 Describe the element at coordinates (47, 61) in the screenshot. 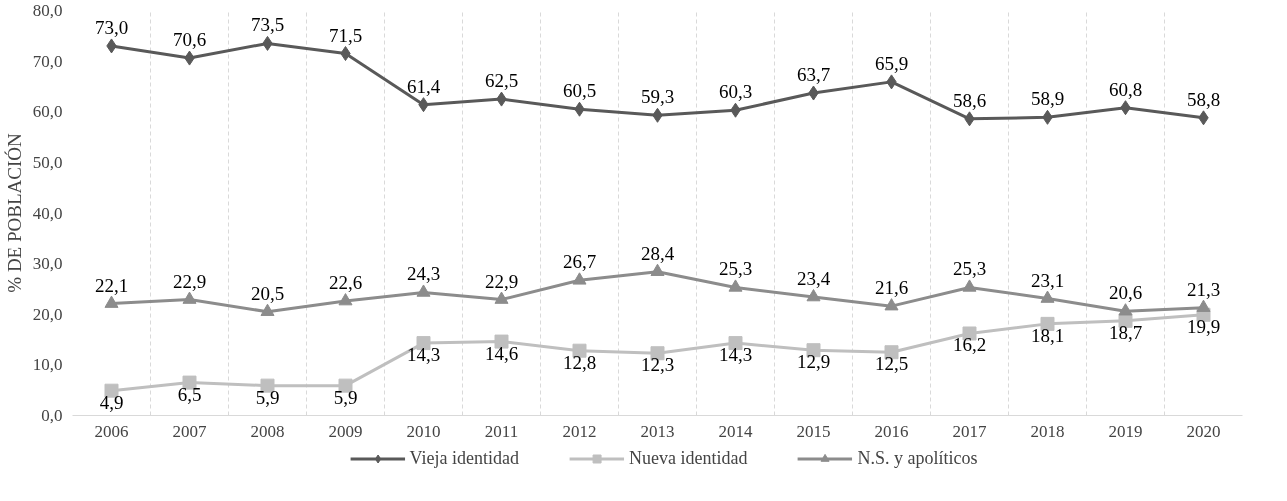

I see `y-tick-label: 70,0` at that location.